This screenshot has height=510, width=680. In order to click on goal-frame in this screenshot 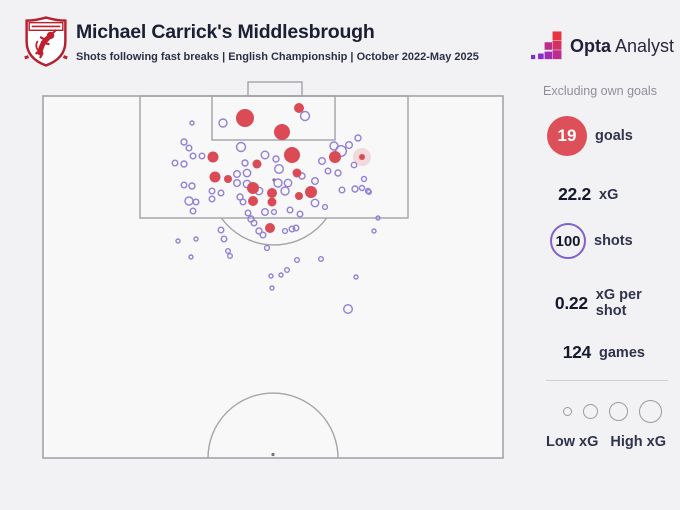, I will do `click(275, 89)`.